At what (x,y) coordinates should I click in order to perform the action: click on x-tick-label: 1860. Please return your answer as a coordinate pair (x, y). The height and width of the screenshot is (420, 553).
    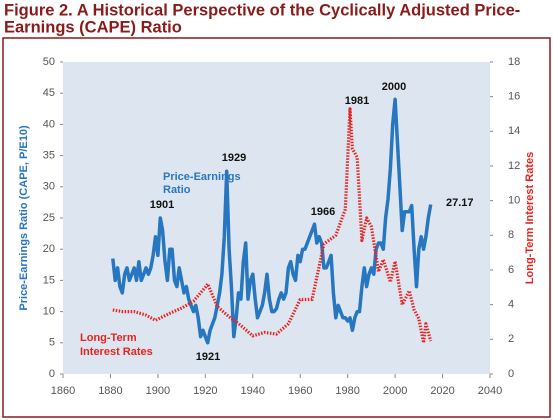
    Looking at the image, I should click on (63, 391).